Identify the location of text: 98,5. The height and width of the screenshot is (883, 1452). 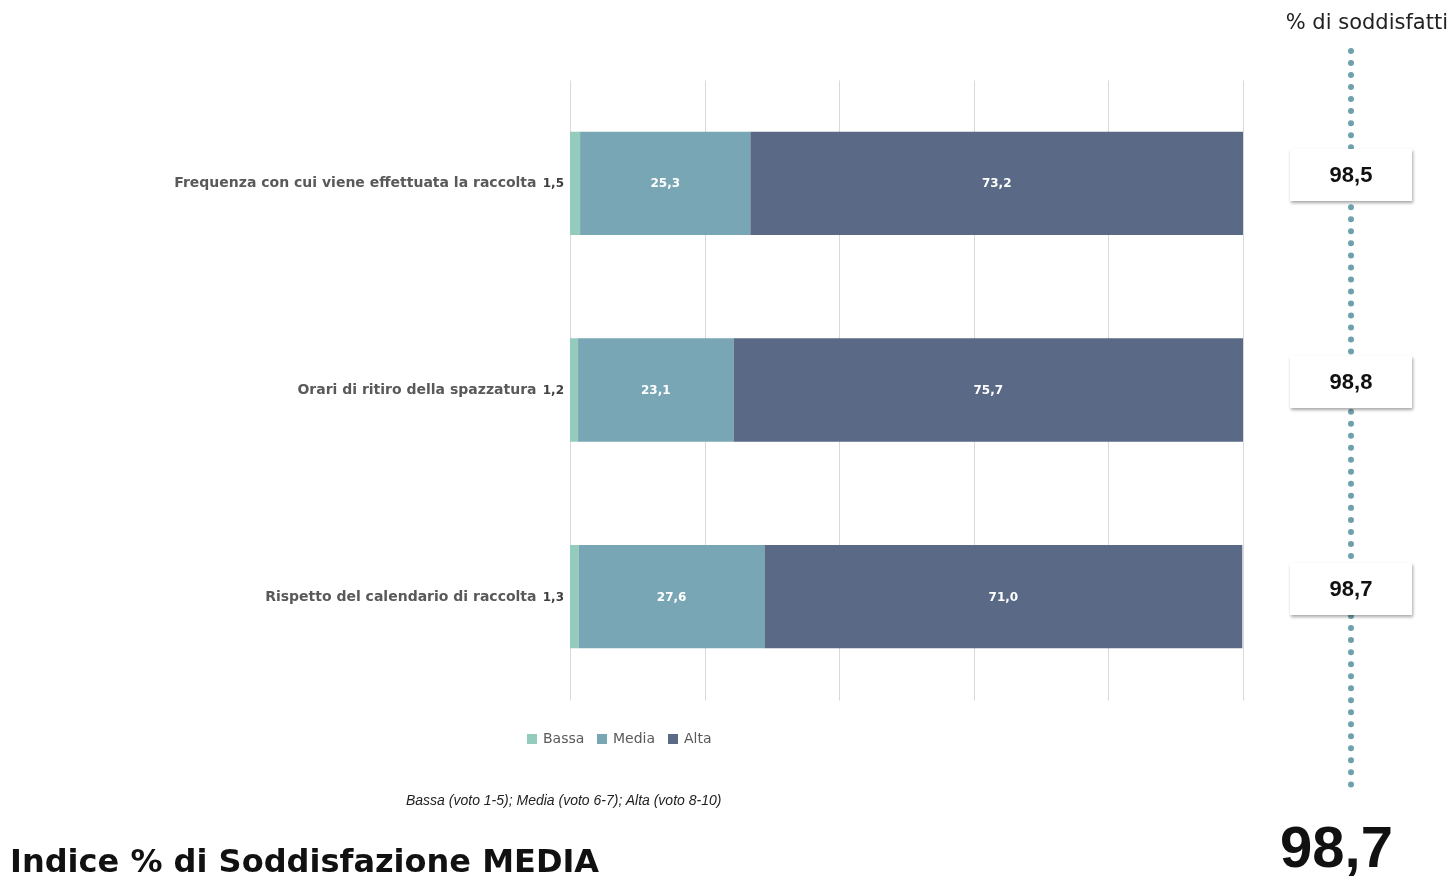
(1351, 175).